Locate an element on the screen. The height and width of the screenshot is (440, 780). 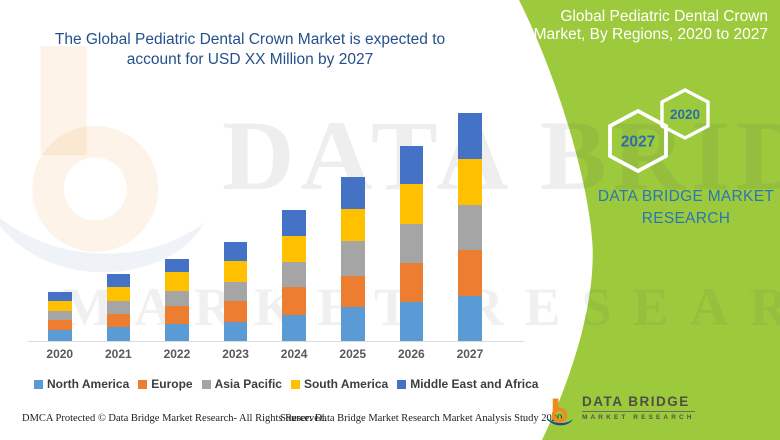
bar-segment-north-america-2024 is located at coordinates (294, 328).